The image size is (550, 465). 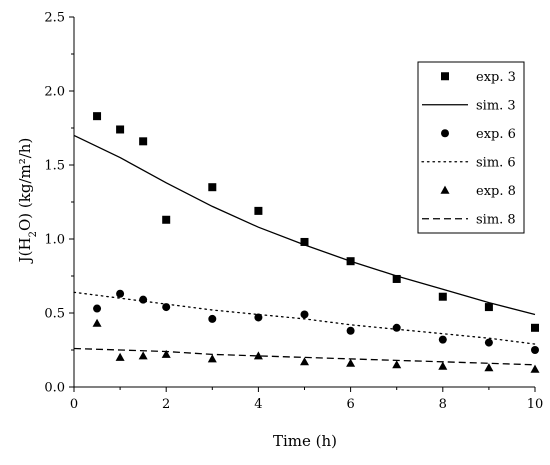 What do you see at coordinates (25, 250) in the screenshot?
I see `y-axis-title-part: J(H` at bounding box center [25, 250].